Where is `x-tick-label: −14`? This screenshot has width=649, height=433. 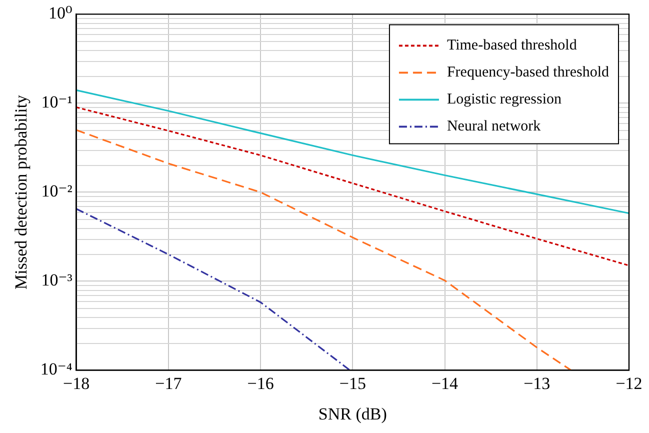
x-tick-label: −14 is located at coordinates (445, 383).